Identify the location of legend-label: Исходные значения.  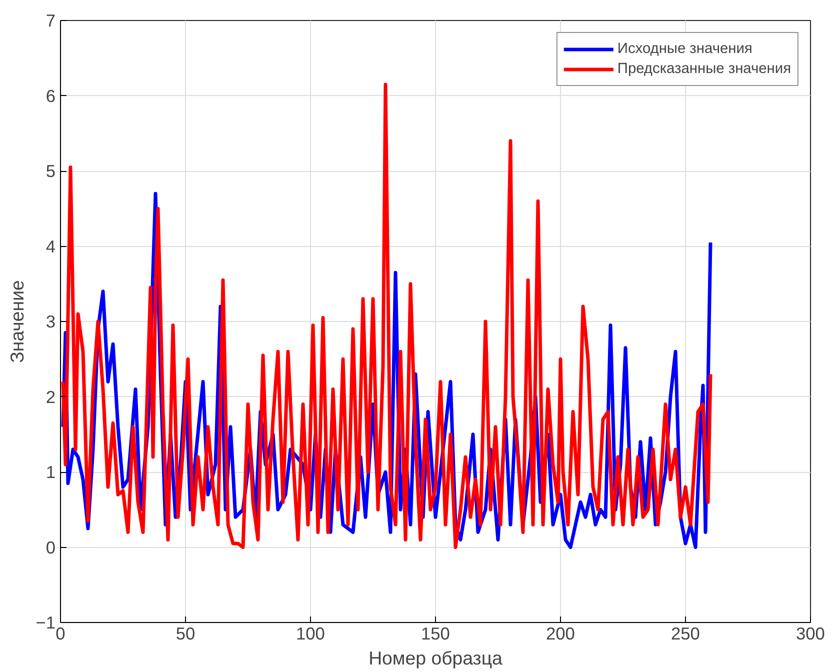
(684, 49).